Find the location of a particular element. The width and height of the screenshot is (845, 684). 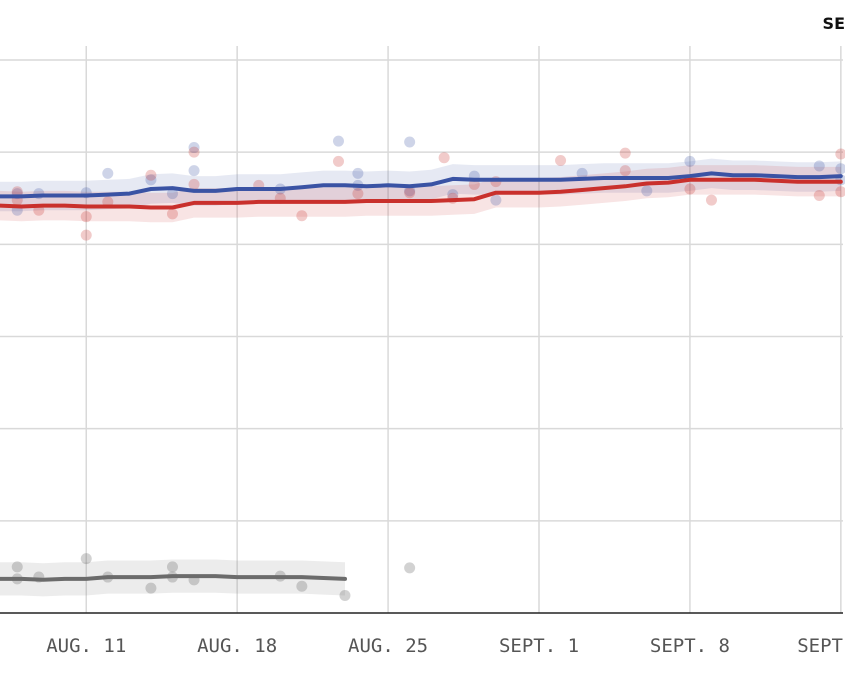

x-tick-labels: AUG. 11 AUG. 18 AUG. 25 SEPT. 1 SEPT. 8 SEPT is located at coordinates (444, 646).